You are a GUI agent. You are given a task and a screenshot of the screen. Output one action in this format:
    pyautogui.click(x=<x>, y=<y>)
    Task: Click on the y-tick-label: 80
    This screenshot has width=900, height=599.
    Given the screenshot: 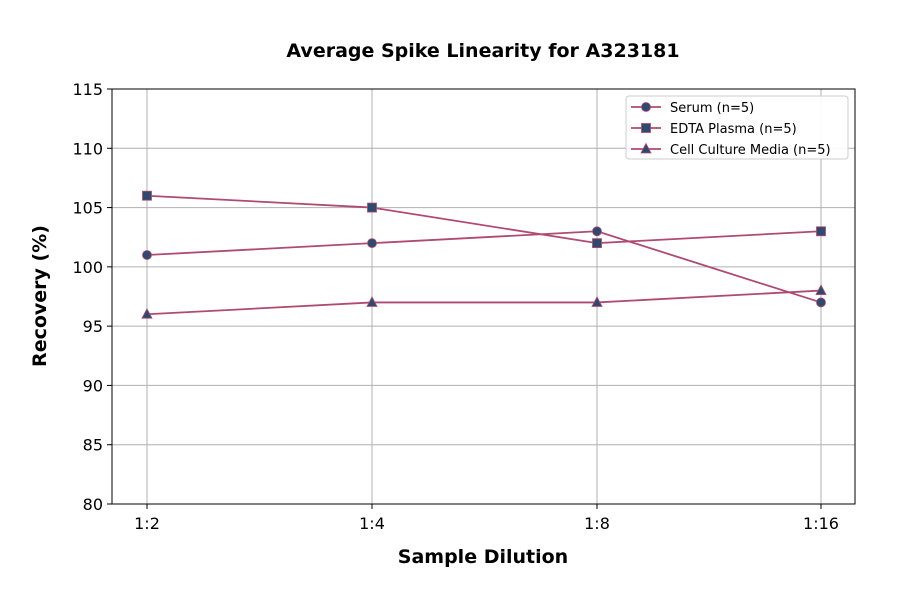 What is the action you would take?
    pyautogui.click(x=93, y=504)
    